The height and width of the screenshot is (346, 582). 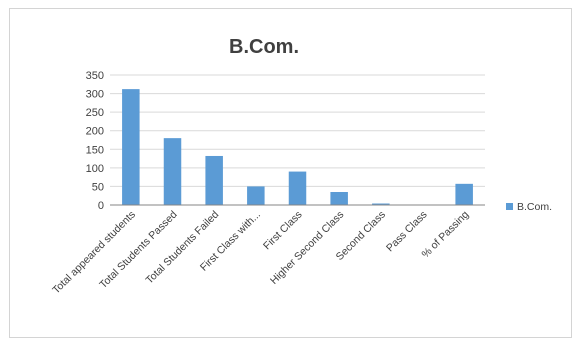 I want to click on y-axis-ticks: 0 50 100 150 200 250 300 350, so click(x=95, y=141).